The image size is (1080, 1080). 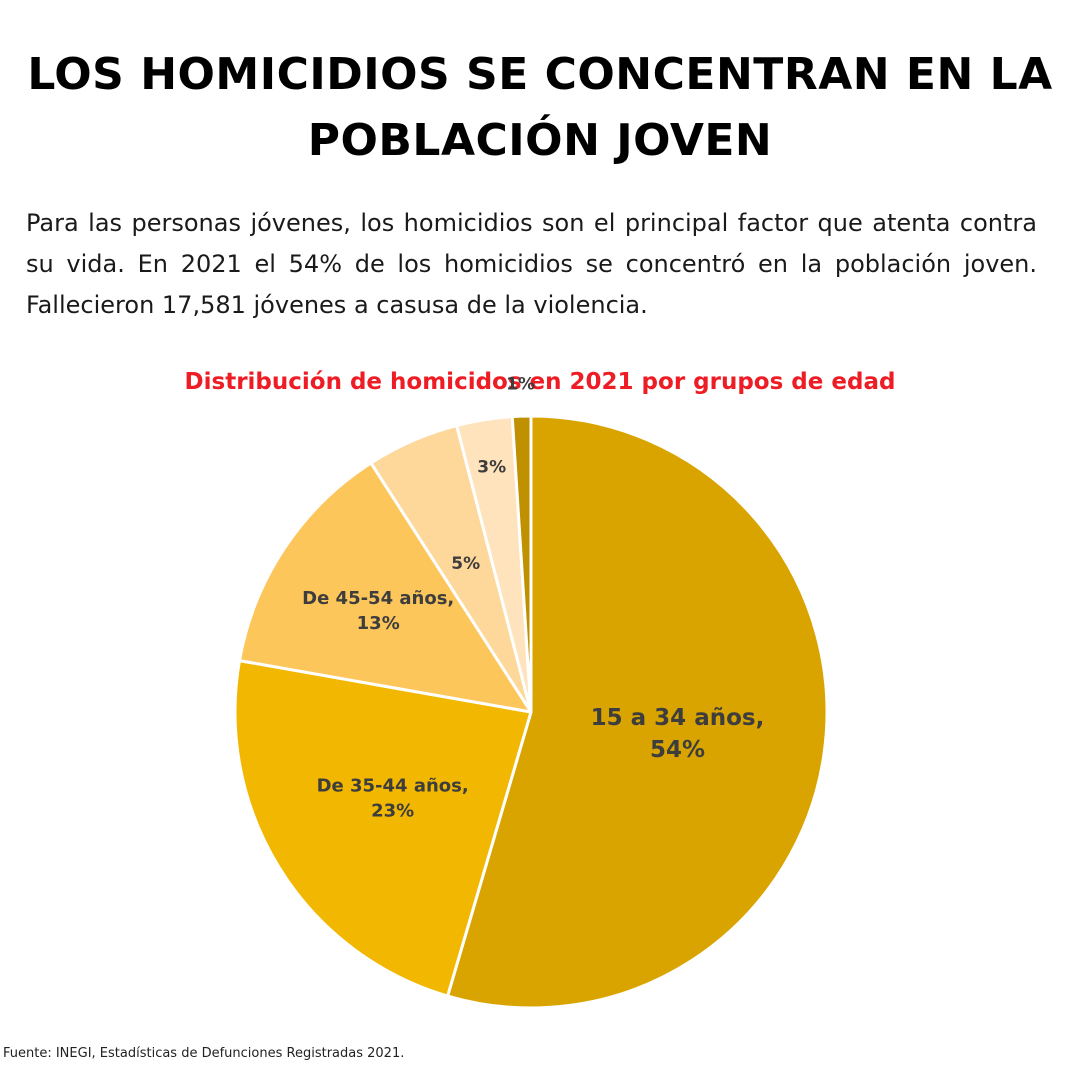 What do you see at coordinates (491, 467) in the screenshot?
I see `pie-slice-label-5: 3%` at bounding box center [491, 467].